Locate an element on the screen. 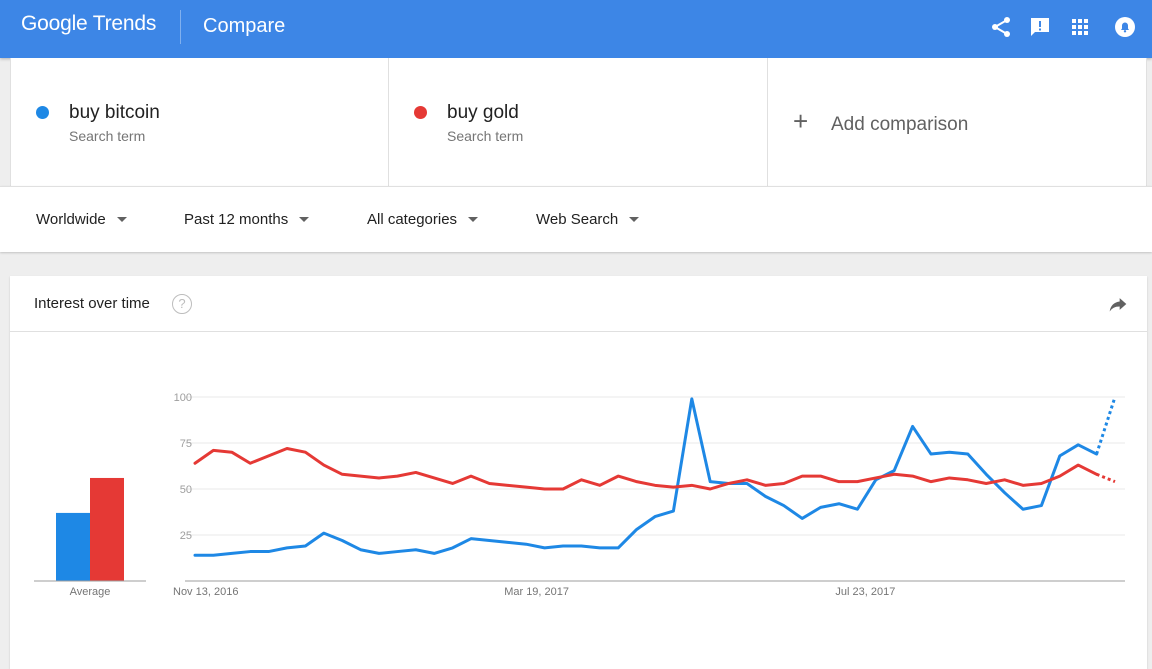  y-tick-label: 100 is located at coordinates (183, 398).